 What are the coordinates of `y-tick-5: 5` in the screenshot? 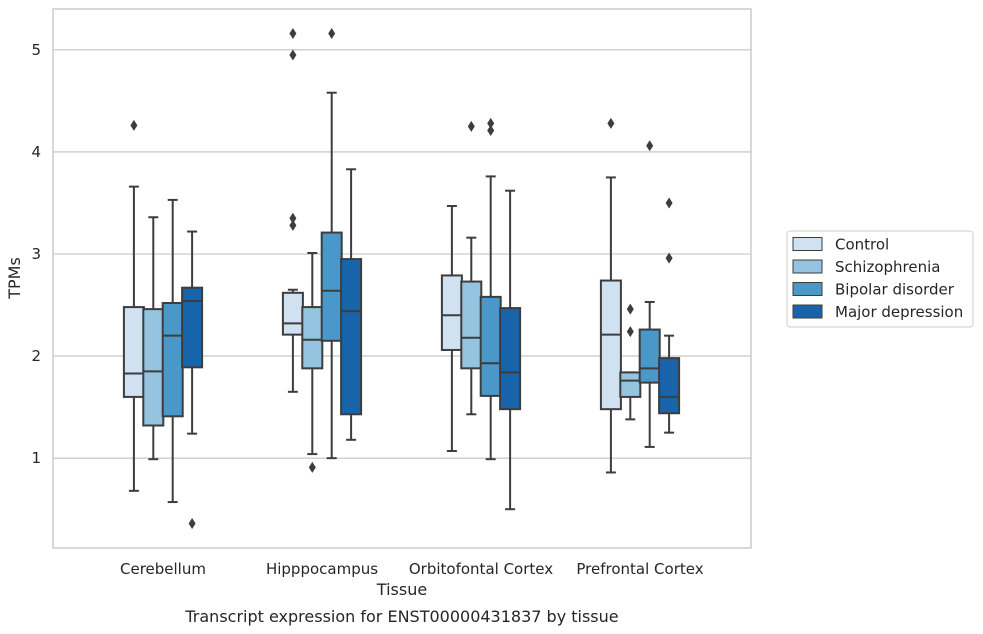 It's located at (36, 50).